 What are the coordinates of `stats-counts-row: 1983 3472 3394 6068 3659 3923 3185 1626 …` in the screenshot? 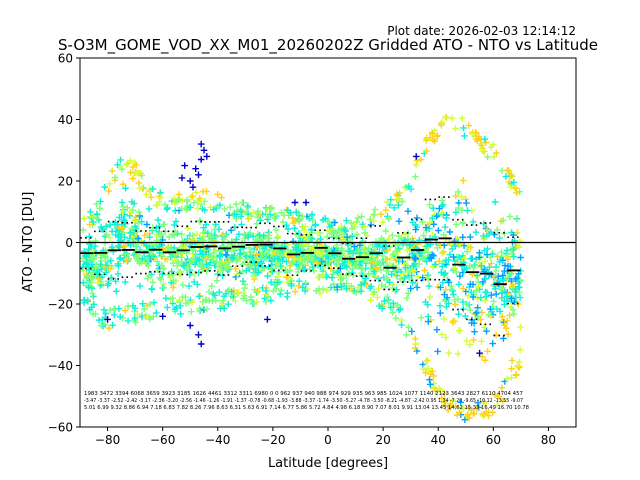 It's located at (303, 394).